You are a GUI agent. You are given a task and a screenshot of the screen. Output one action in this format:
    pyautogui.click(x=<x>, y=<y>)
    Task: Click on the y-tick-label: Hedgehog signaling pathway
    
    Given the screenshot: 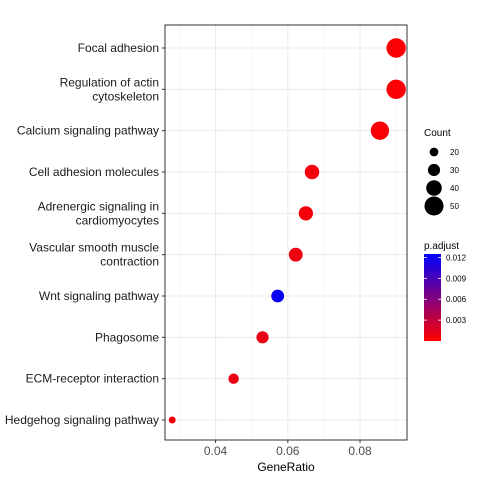 What is the action you would take?
    pyautogui.click(x=82, y=420)
    